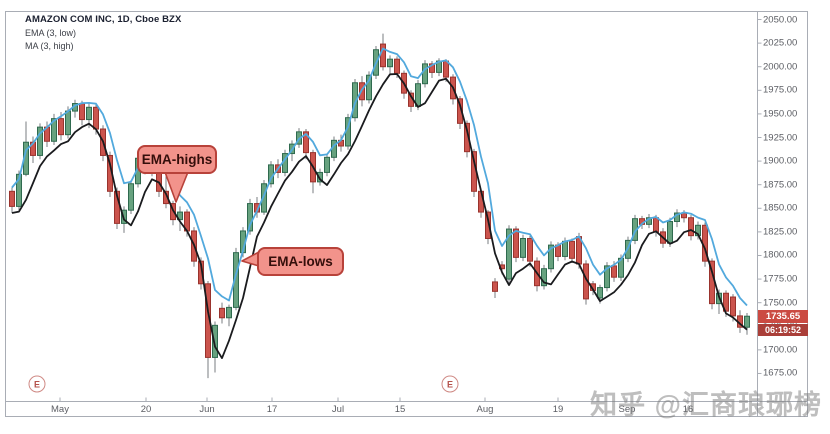  Describe the element at coordinates (338, 409) in the screenshot. I see `time-tick-label: Jul` at that location.